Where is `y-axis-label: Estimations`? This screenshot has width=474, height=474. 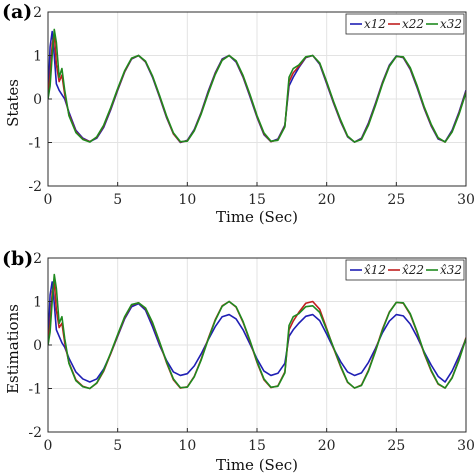
y-axis-label: Estimations is located at coordinates (13, 349).